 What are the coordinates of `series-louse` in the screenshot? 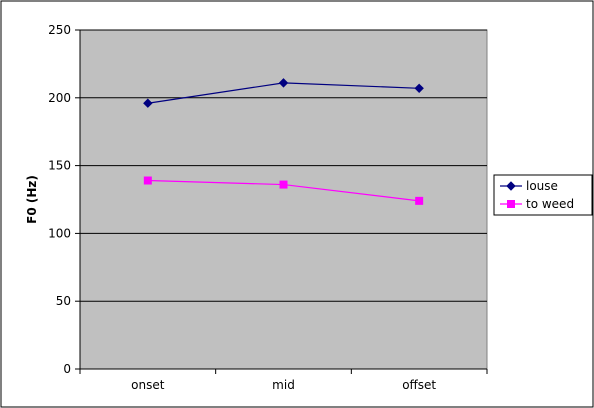 It's located at (283, 93).